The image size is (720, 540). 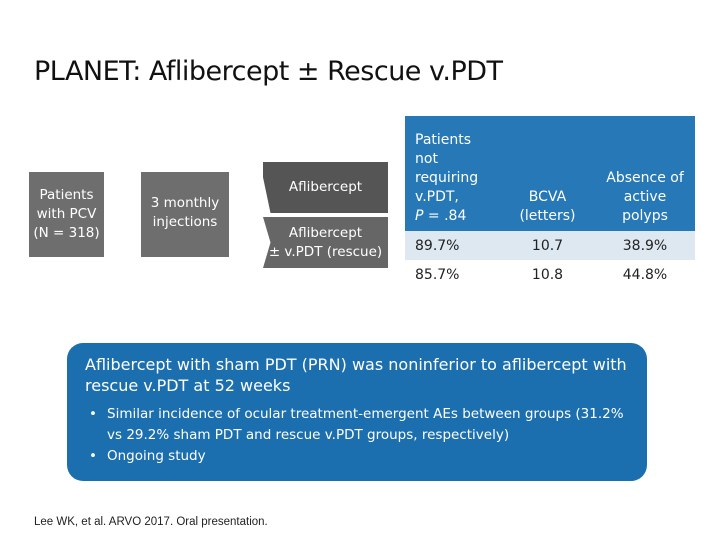 I want to click on header-absence-polyps: Absence of active polyps, so click(x=645, y=200).